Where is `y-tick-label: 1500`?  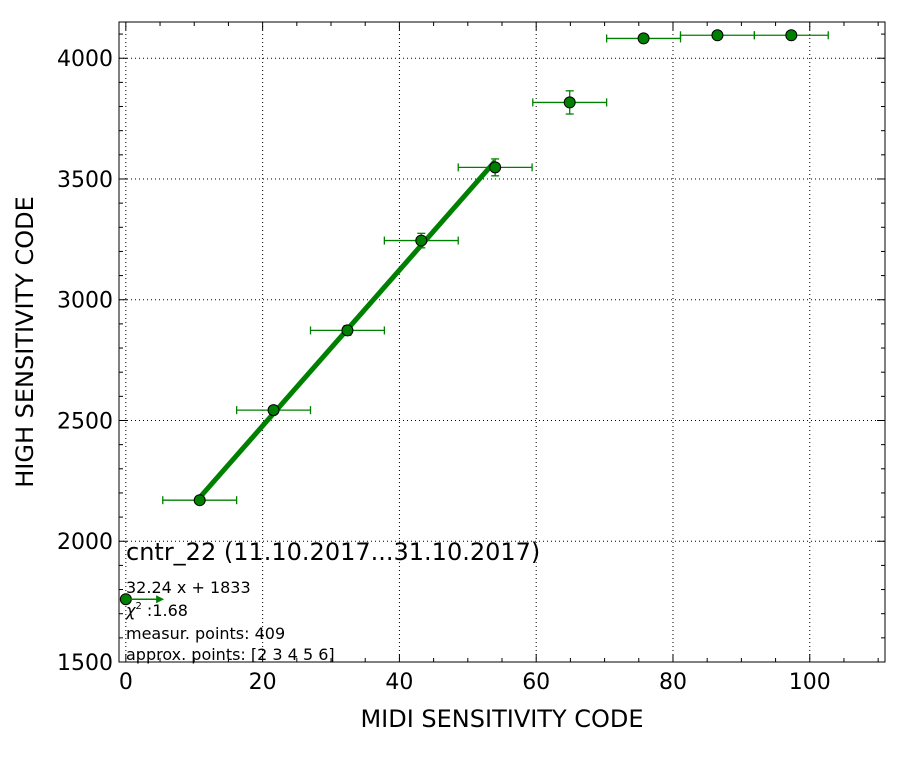 y-tick-label: 1500 is located at coordinates (85, 663).